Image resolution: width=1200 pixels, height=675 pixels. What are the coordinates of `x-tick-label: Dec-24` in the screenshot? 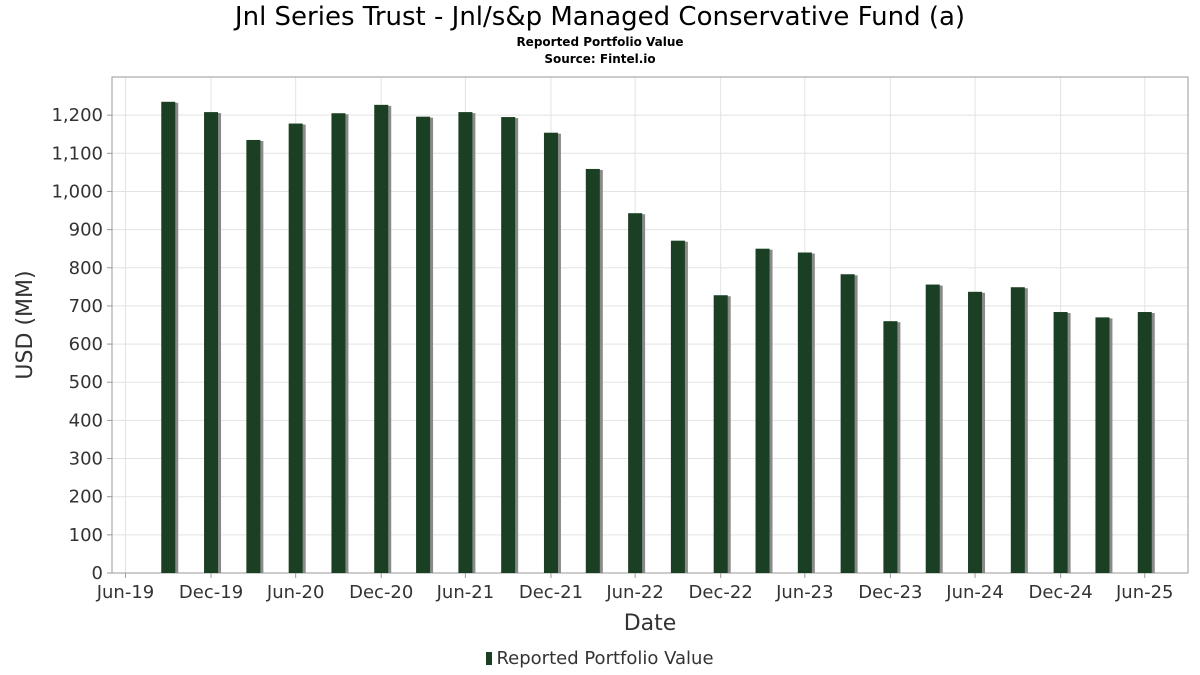 It's located at (1060, 592).